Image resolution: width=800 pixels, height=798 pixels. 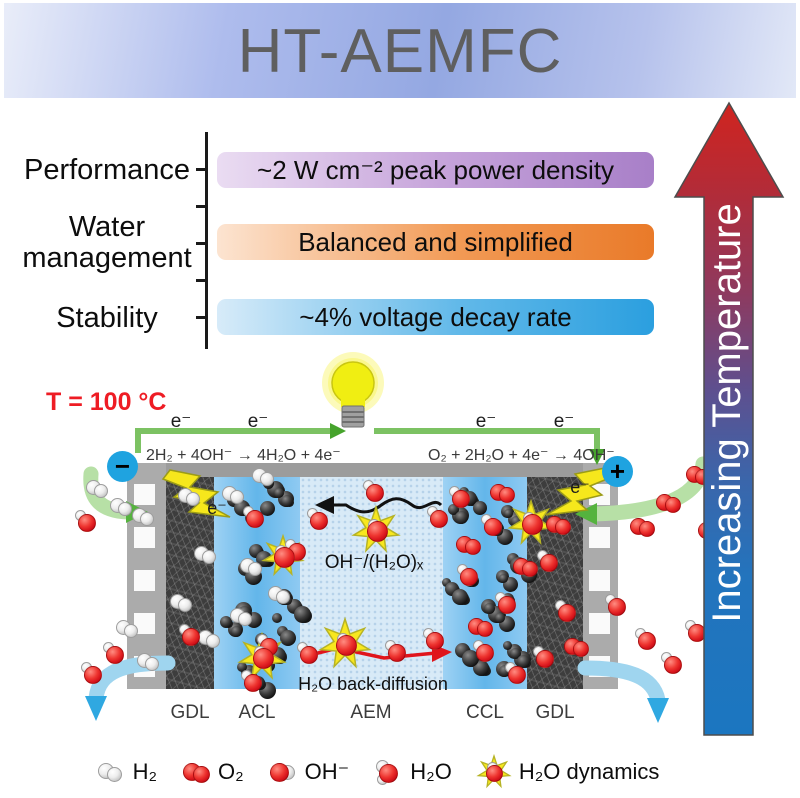 What do you see at coordinates (243, 455) in the screenshot?
I see `anode-reaction-equation: 2H₂ + 4OH⁻ → 4H₂O + 4e⁻` at bounding box center [243, 455].